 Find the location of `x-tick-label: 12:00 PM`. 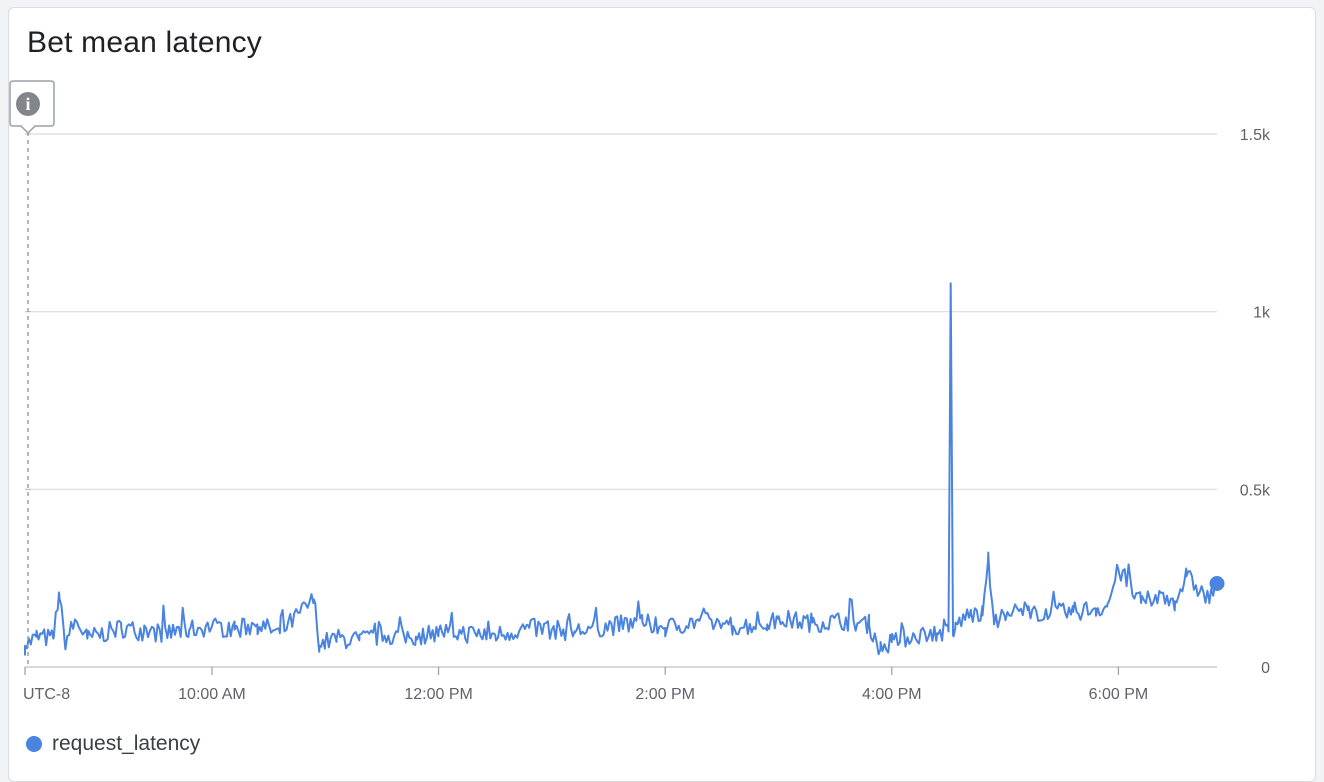

x-tick-label: 12:00 PM is located at coordinates (438, 694).